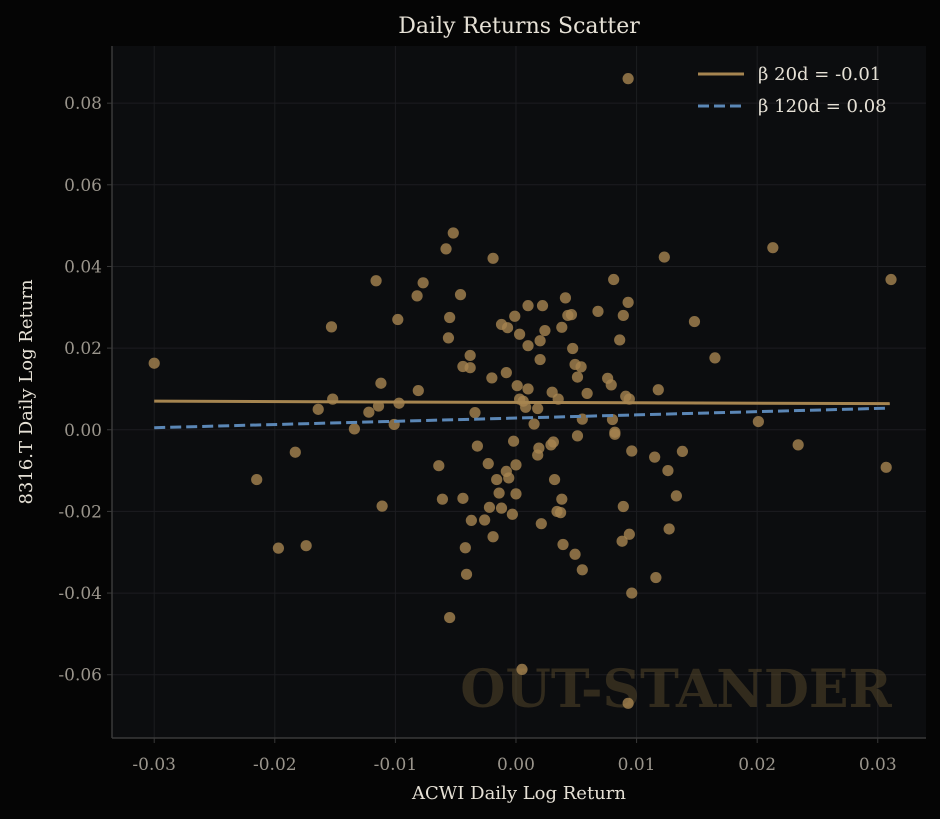  I want to click on y-tick-label-7: 0.08, so click(83, 104).